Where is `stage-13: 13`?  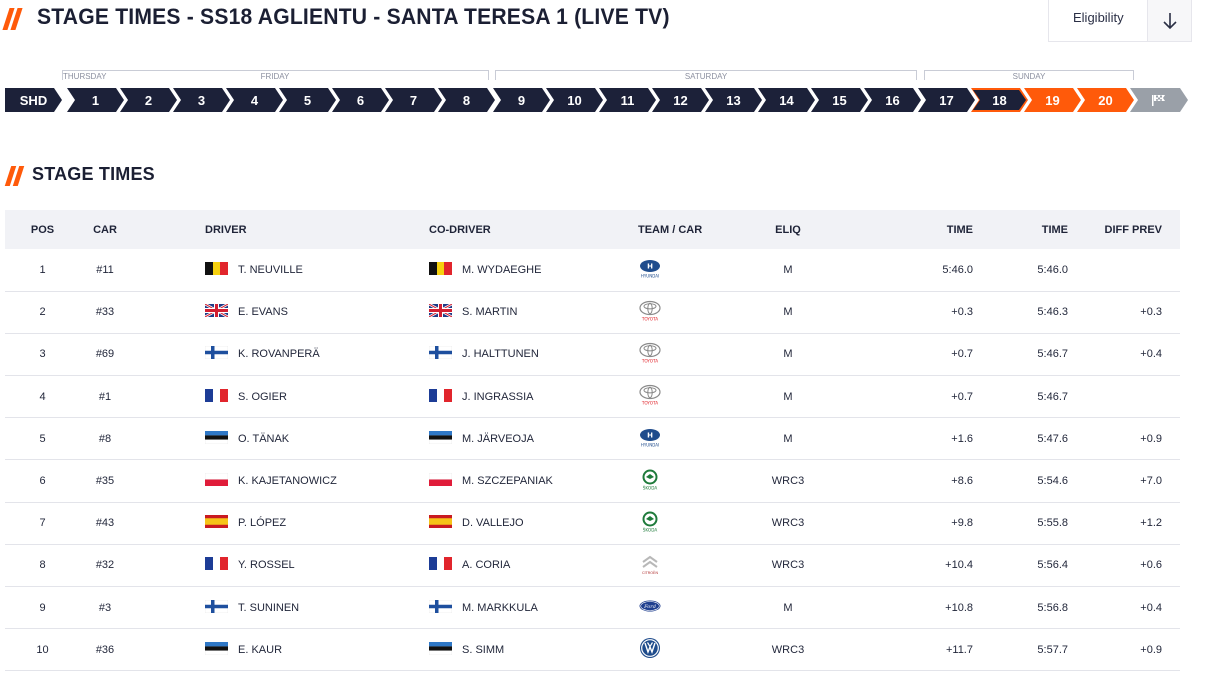
stage-13: 13 is located at coordinates (733, 100).